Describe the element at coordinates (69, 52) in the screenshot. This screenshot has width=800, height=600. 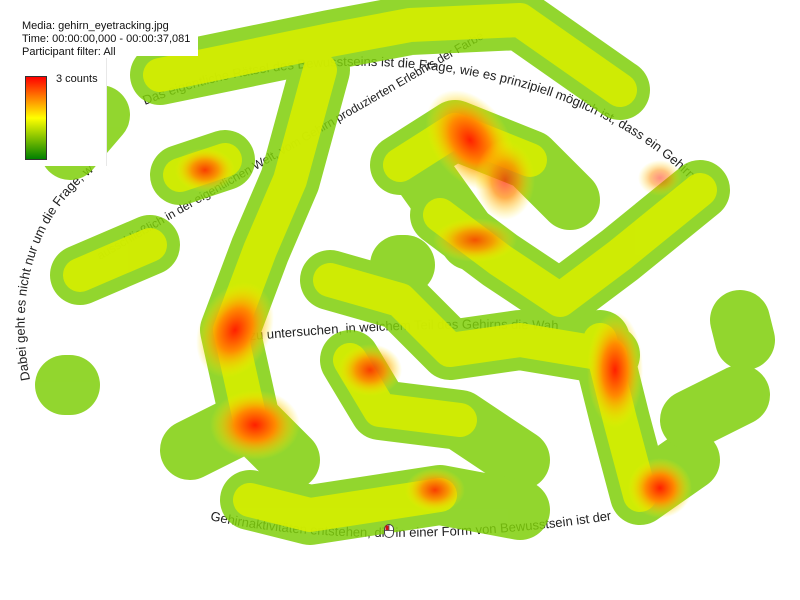
I see `participant-filter-label: Participant filter: All` at that location.